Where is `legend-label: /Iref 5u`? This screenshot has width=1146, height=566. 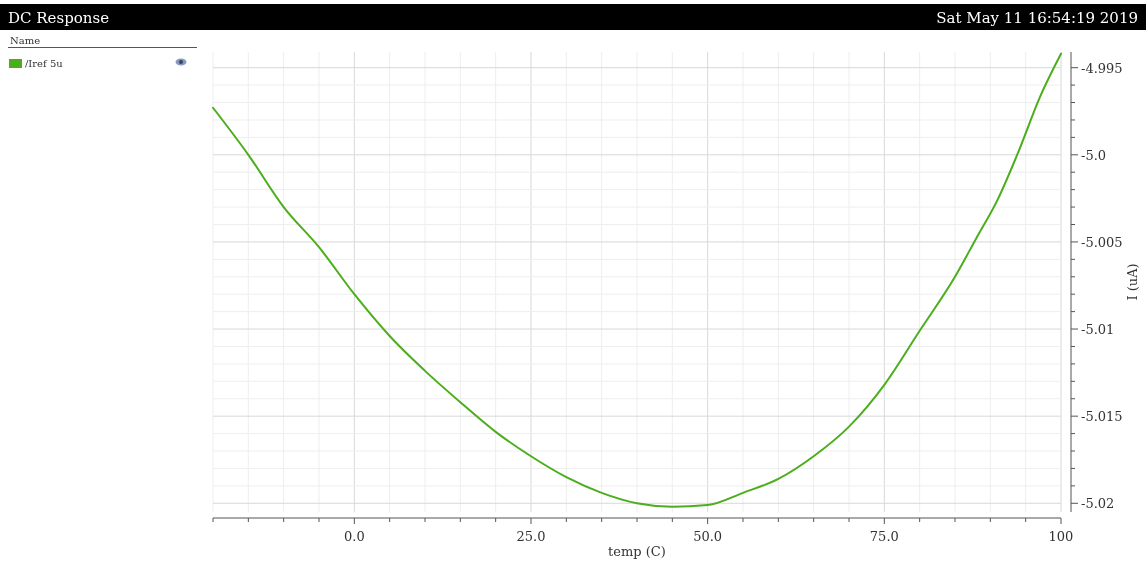
legend-label: /Iref 5u is located at coordinates (44, 63).